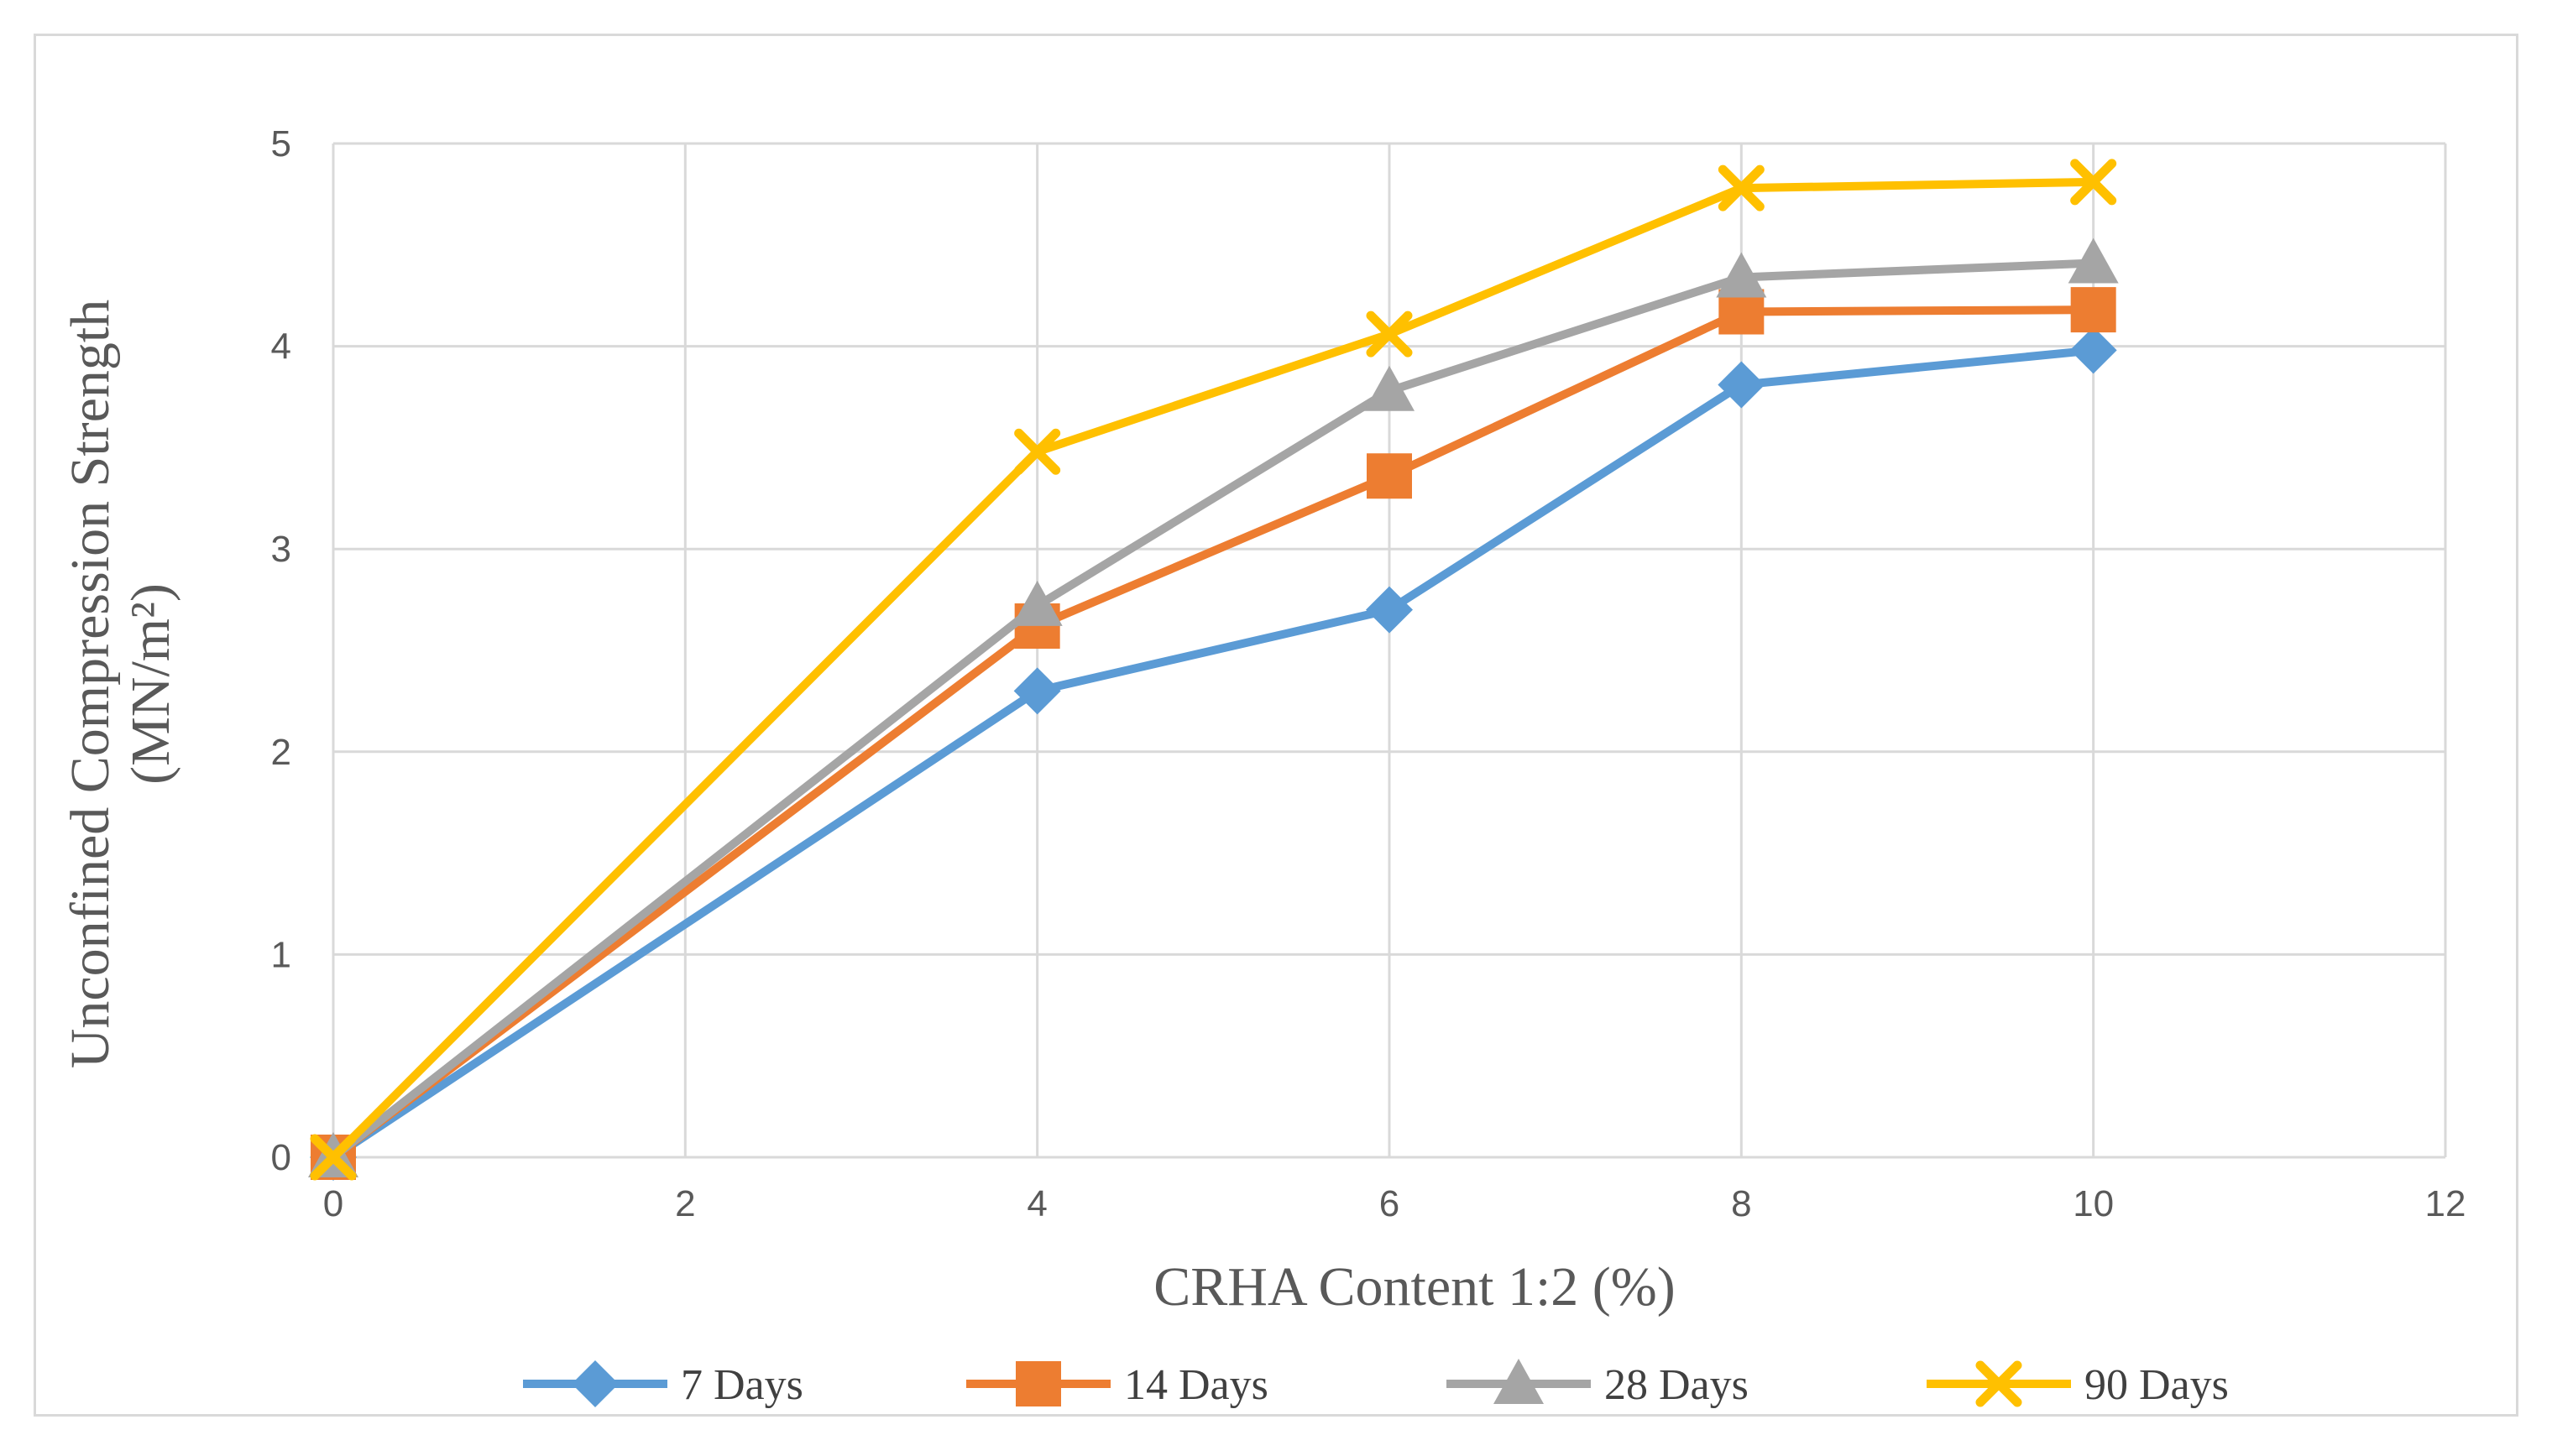 The height and width of the screenshot is (1456, 2552). I want to click on y-tick-label: 4, so click(281, 347).